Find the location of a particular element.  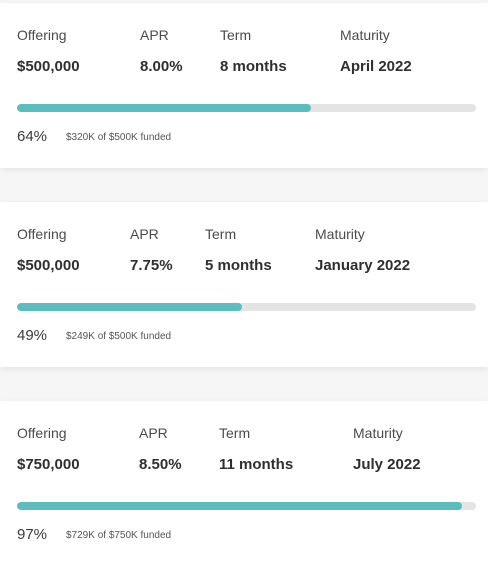

funded-percent: 97% is located at coordinates (32, 534).